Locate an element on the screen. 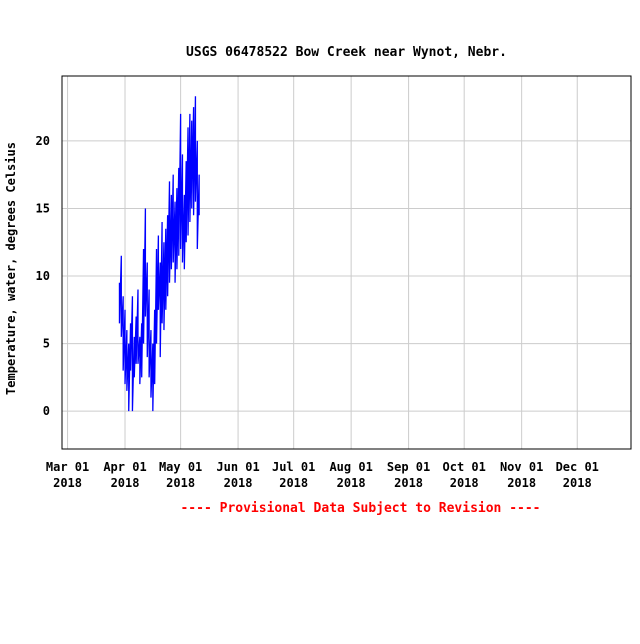 The image size is (640, 644). x-tick-label: Oct 01 is located at coordinates (464, 467).